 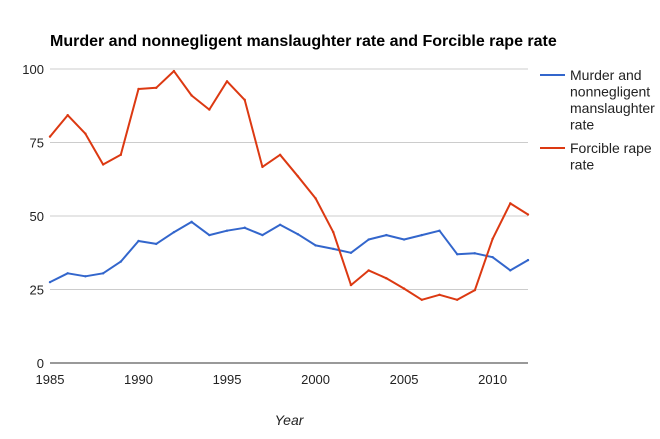 What do you see at coordinates (37, 143) in the screenshot?
I see `y-tick-label: 75` at bounding box center [37, 143].